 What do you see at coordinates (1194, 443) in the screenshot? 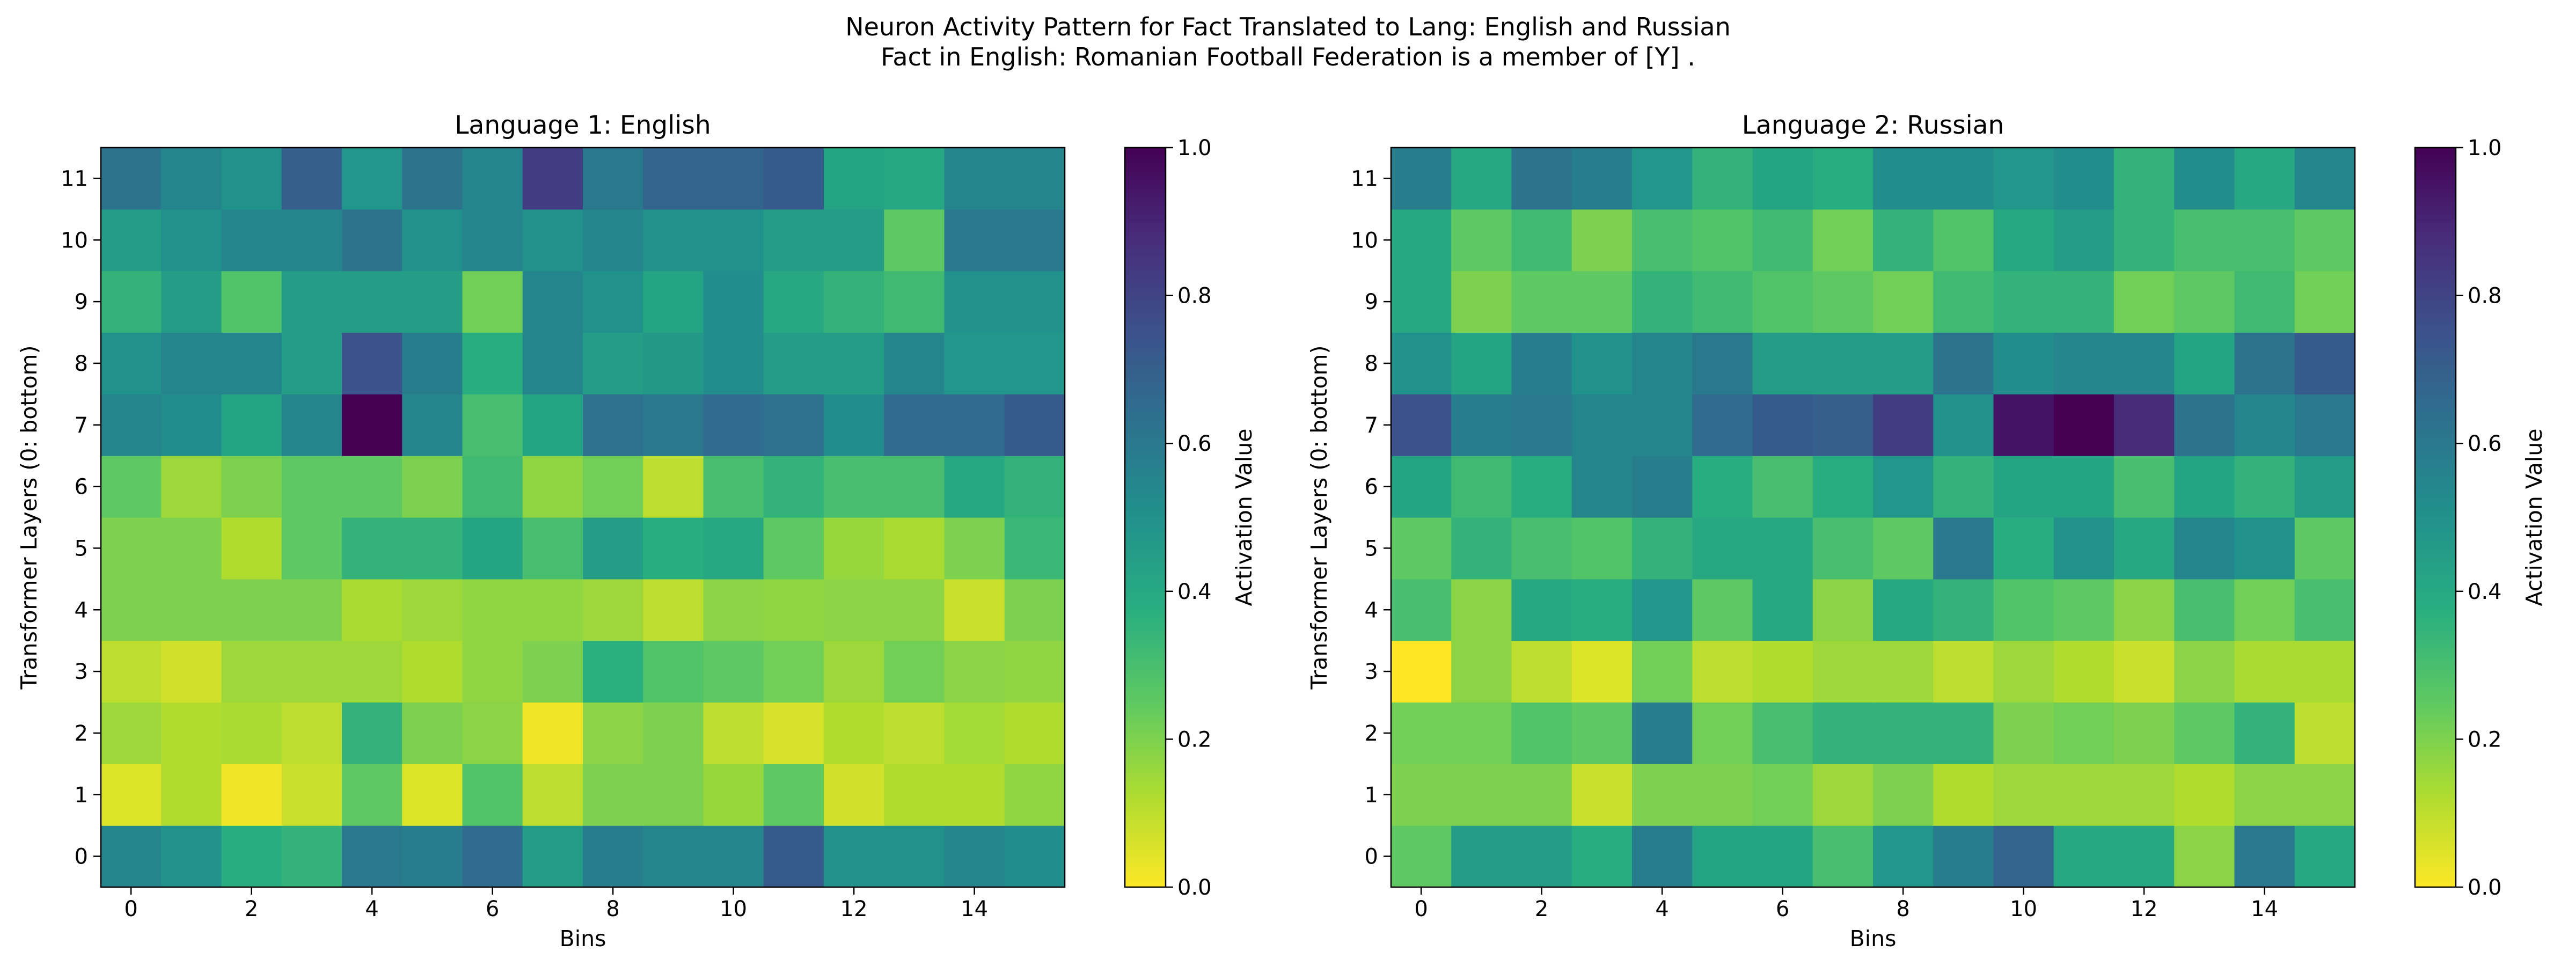
I see `colorbar-tick-label: 0.6` at bounding box center [1194, 443].